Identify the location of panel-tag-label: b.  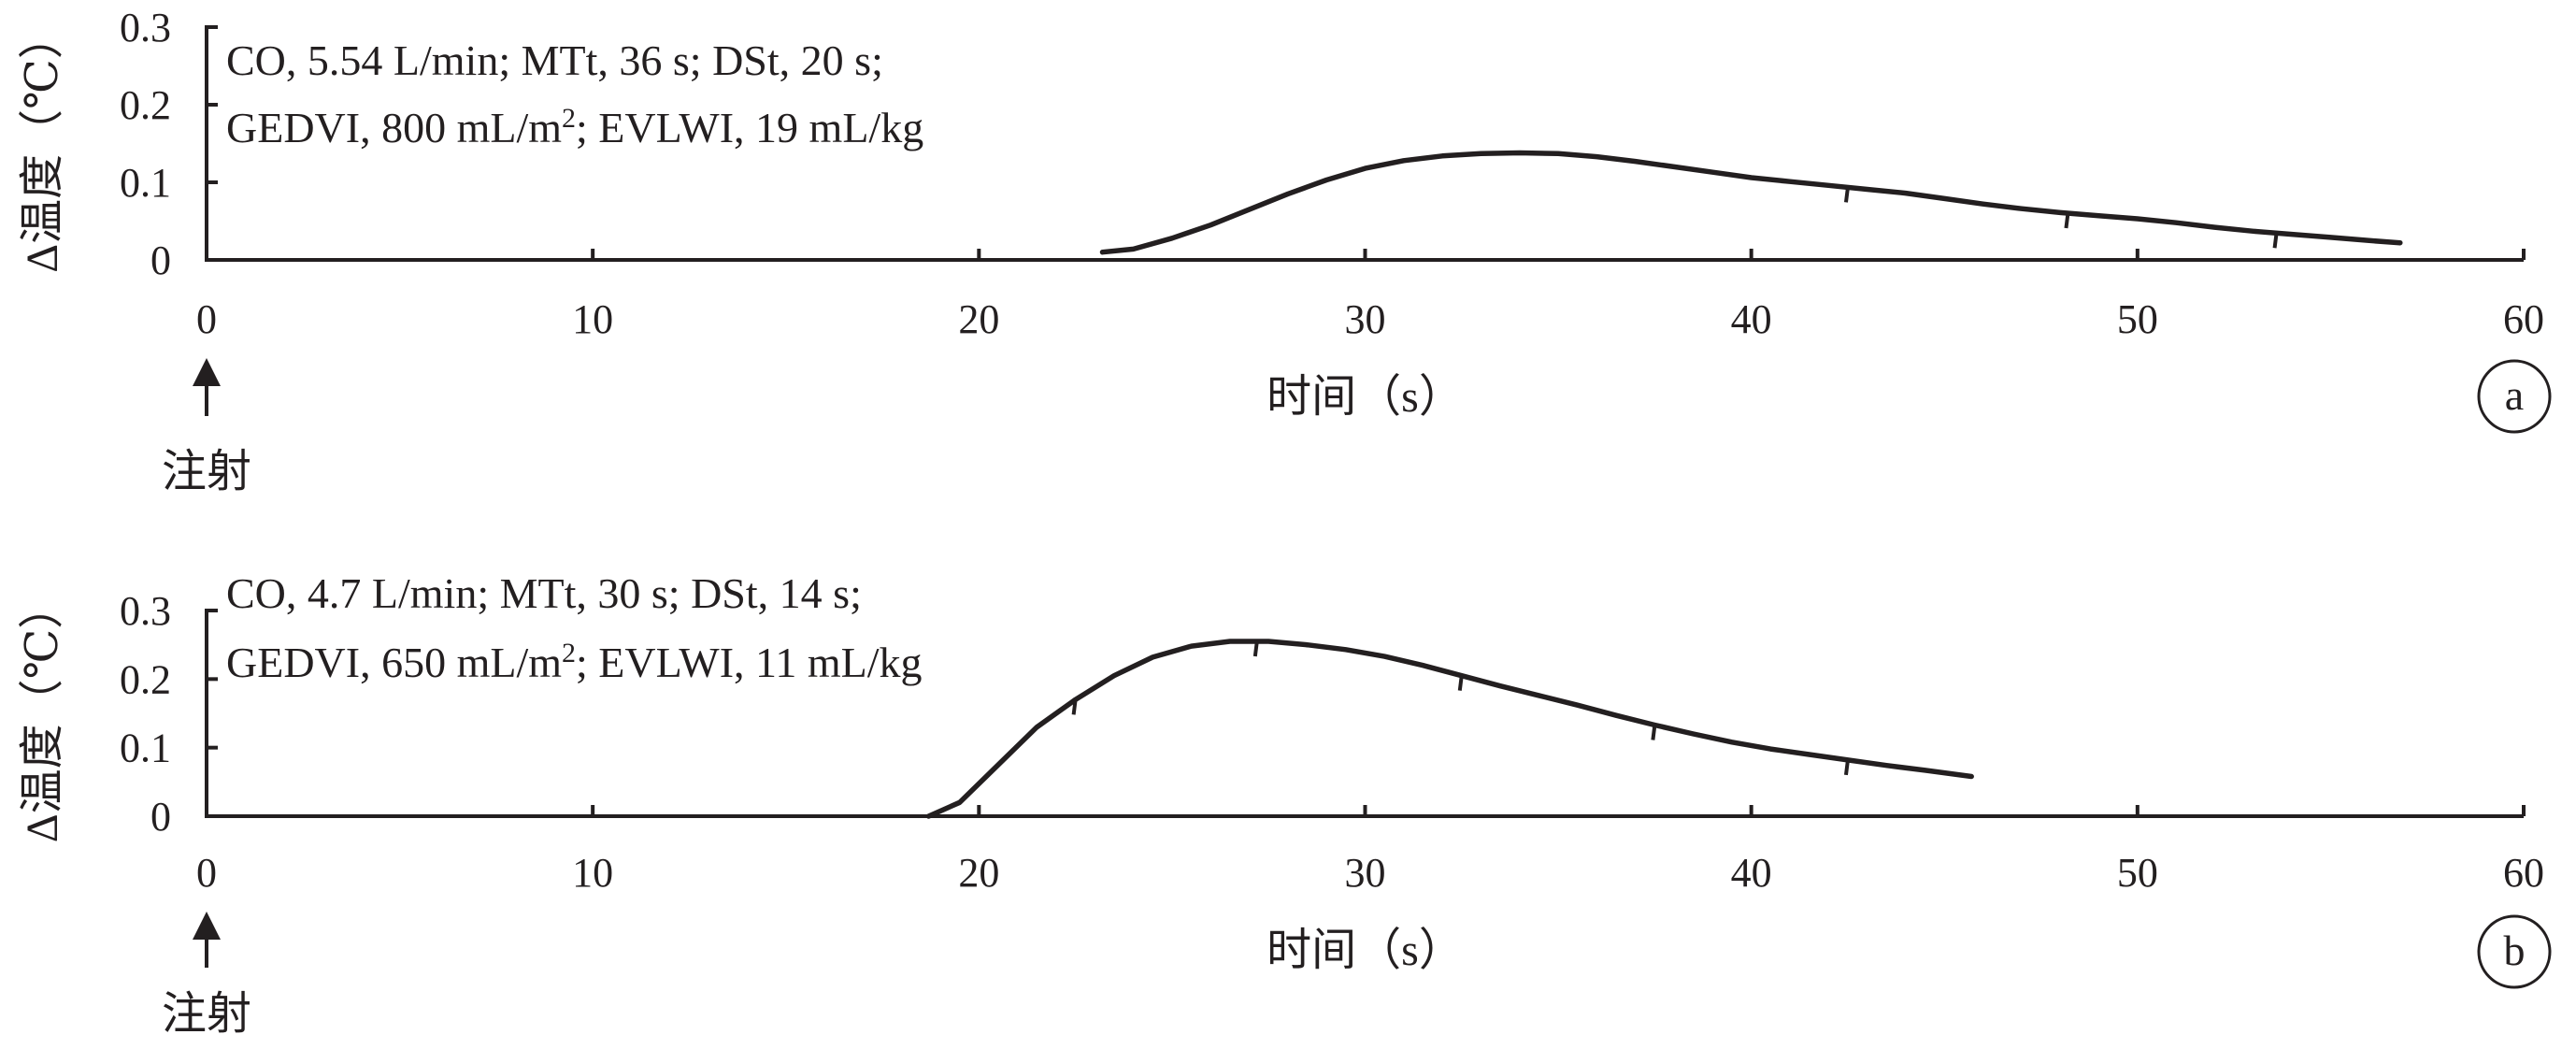
(2515, 950).